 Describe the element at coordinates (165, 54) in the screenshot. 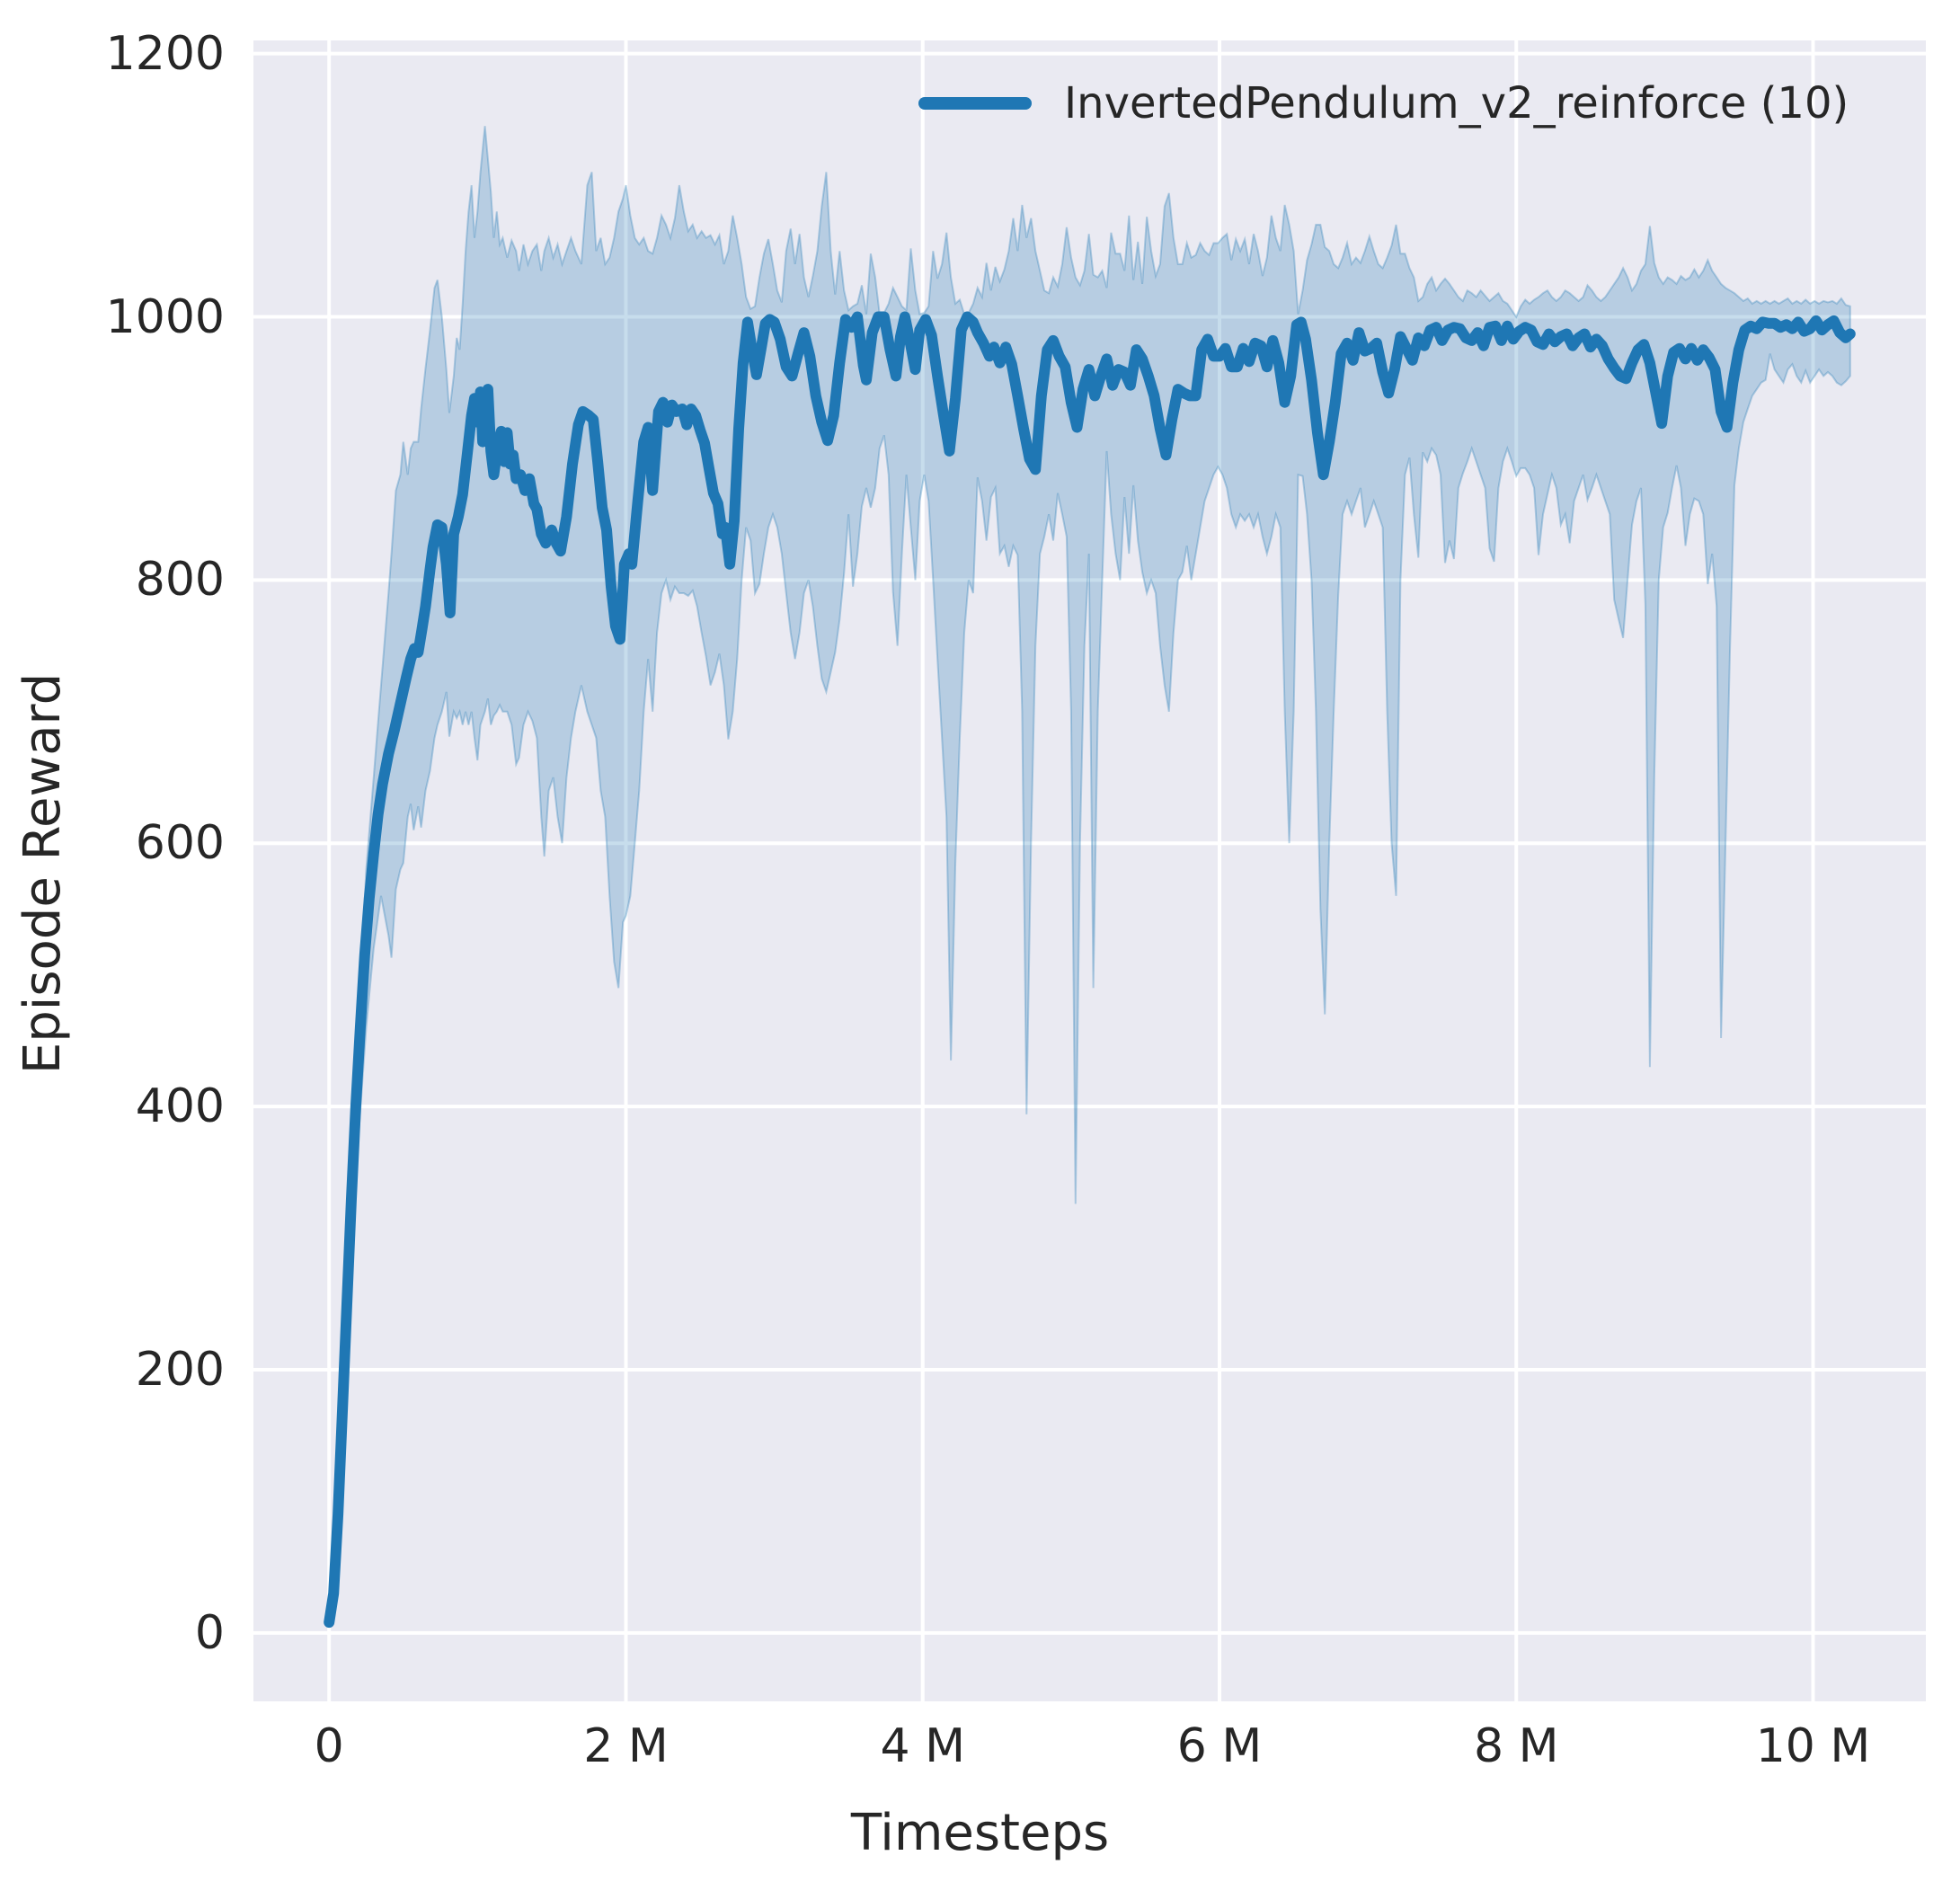

I see `y-tick-label: 1200` at that location.